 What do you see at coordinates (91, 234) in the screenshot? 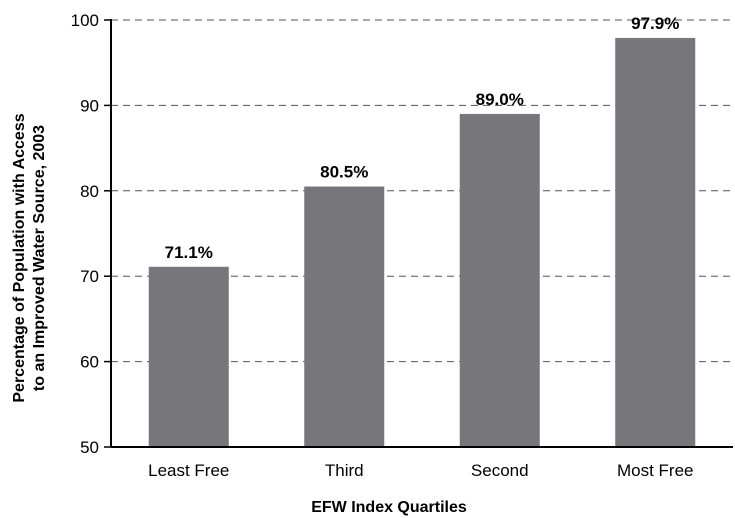
I see `y-ticks: 50 60 70 80 90 100` at bounding box center [91, 234].